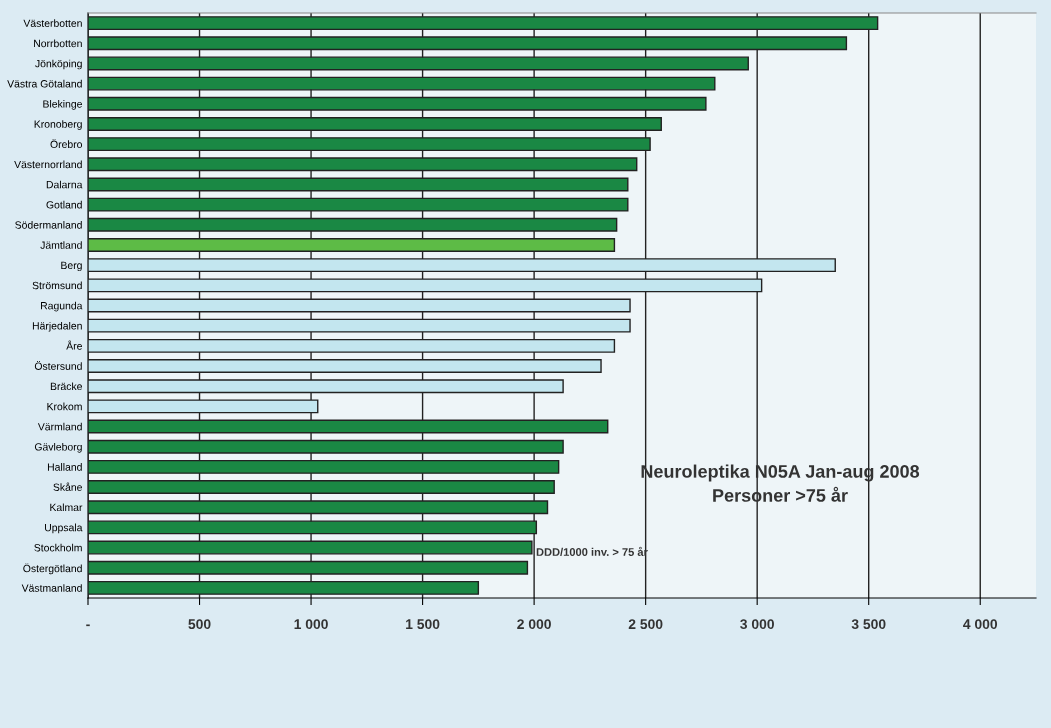 The width and height of the screenshot is (1051, 728). Describe the element at coordinates (48, 225) in the screenshot. I see `y-tick-label: Södermanland` at that location.